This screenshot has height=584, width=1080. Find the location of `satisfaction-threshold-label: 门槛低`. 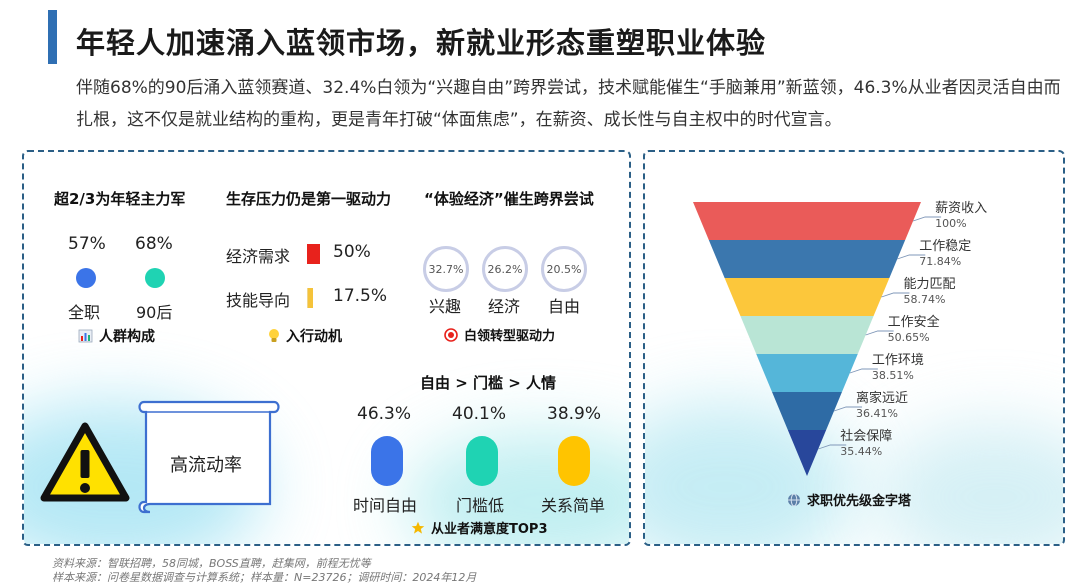

satisfaction-threshold-label: 门槛低 is located at coordinates (480, 505).